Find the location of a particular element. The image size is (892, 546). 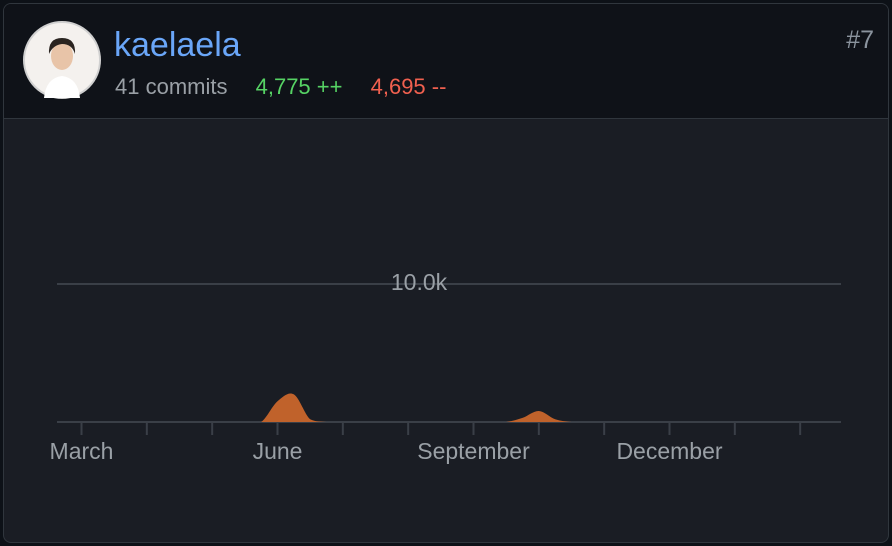

x-tick-label: September is located at coordinates (473, 451).